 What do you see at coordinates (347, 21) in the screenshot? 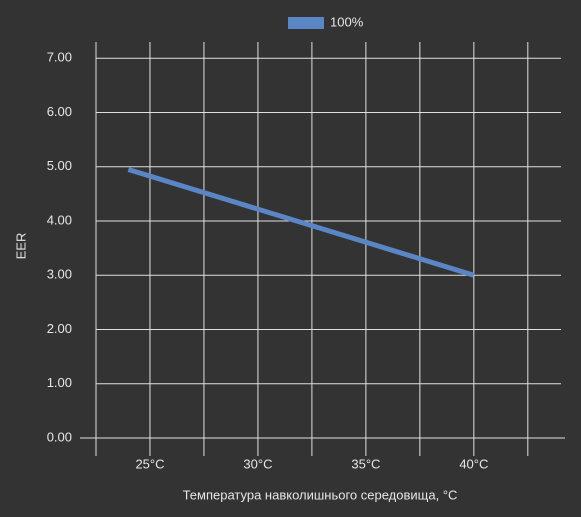
I see `legend-label: 100%` at bounding box center [347, 21].